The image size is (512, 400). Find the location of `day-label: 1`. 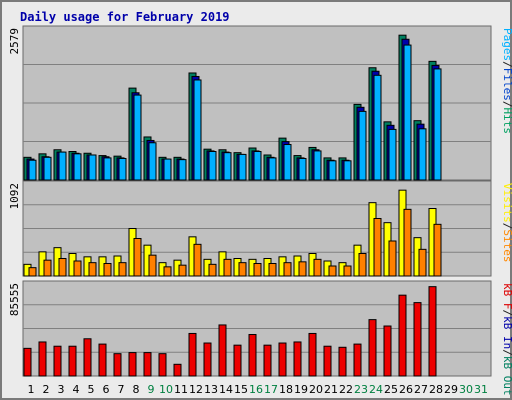

day-label: 1 is located at coordinates (31, 389).